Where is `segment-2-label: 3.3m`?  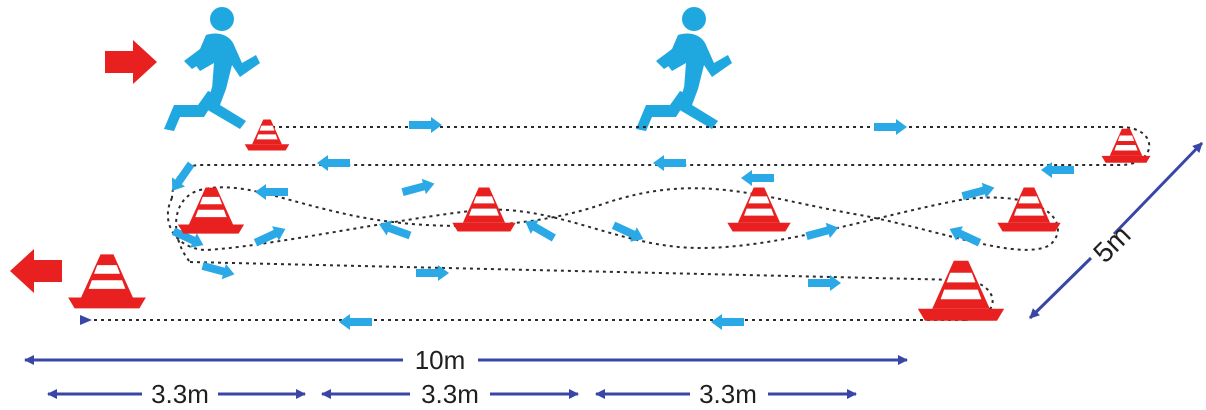
segment-2-label: 3.3m is located at coordinates (450, 394).